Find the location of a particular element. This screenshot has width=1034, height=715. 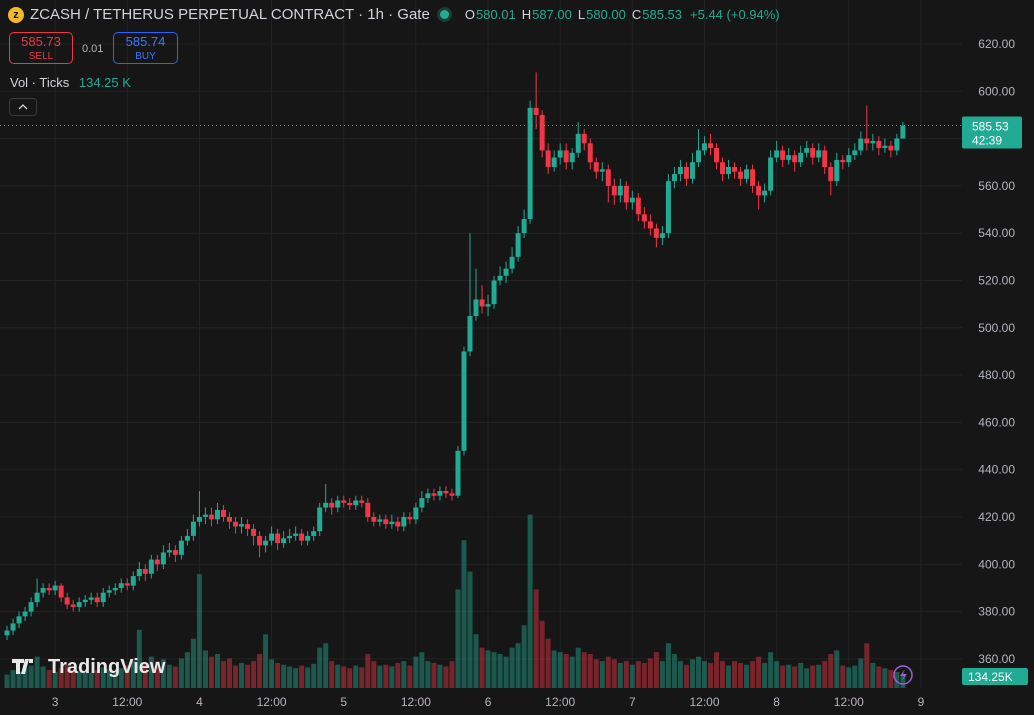

sell-button: 585.73 SELL is located at coordinates (41, 48).